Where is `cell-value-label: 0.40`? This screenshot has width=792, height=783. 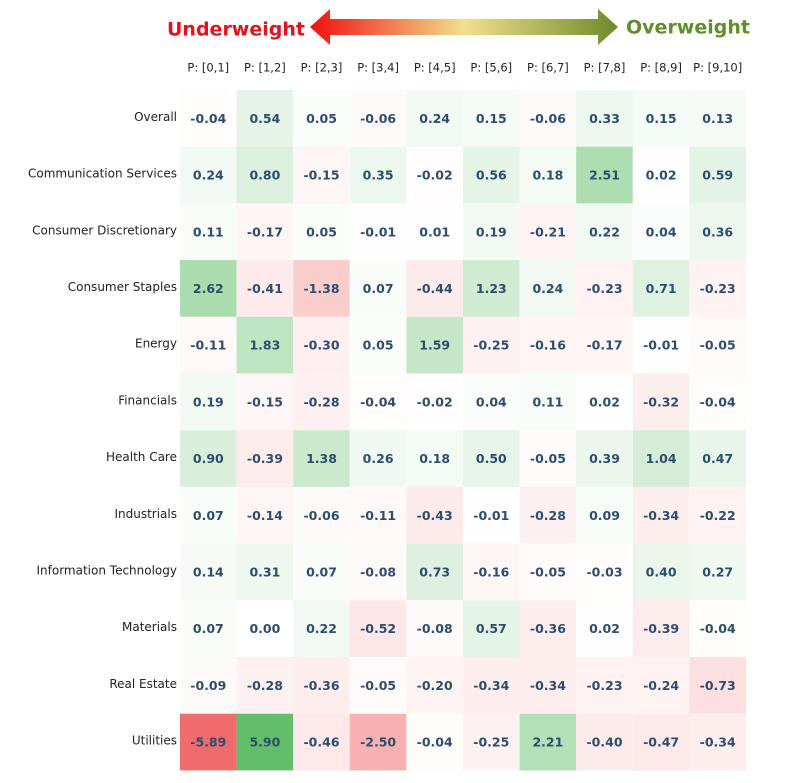
cell-value-label: 0.40 is located at coordinates (661, 571).